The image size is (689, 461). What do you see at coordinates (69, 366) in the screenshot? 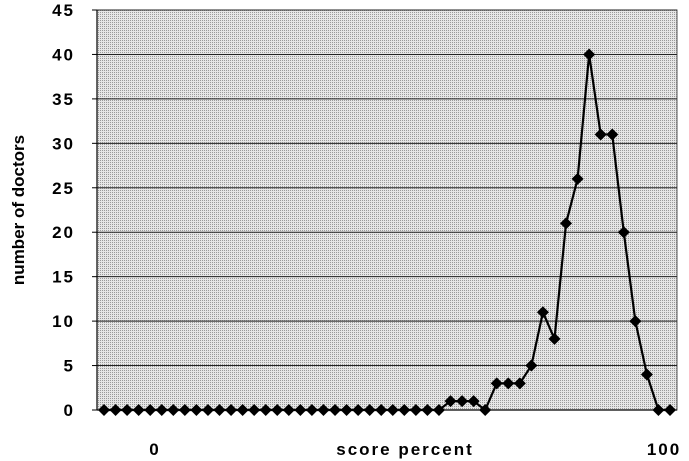
I see `y-tick-label: 5` at bounding box center [69, 366].